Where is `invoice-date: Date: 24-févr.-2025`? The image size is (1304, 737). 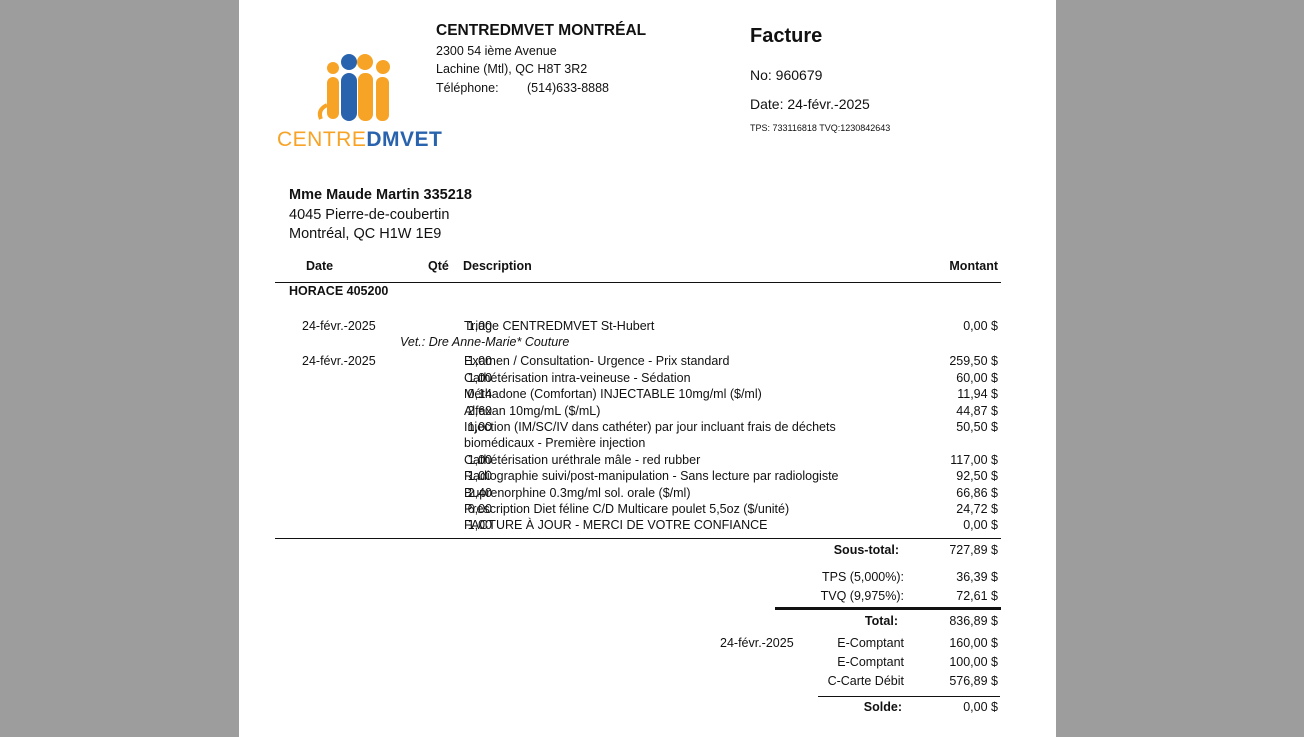 invoice-date: Date: 24-févr.-2025 is located at coordinates (810, 104).